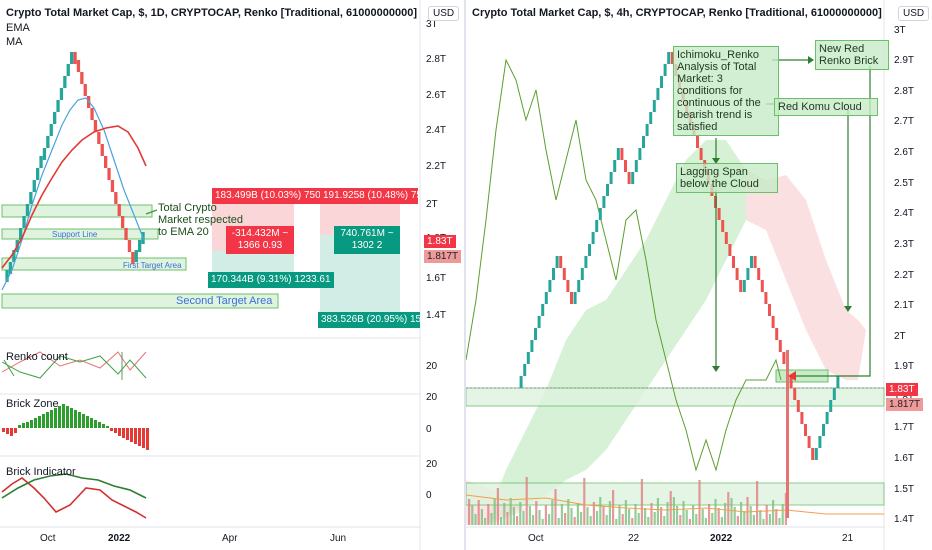  What do you see at coordinates (200, 220) in the screenshot?
I see `ema-note: Total Crypto Market respected to EMA 20` at bounding box center [200, 220].